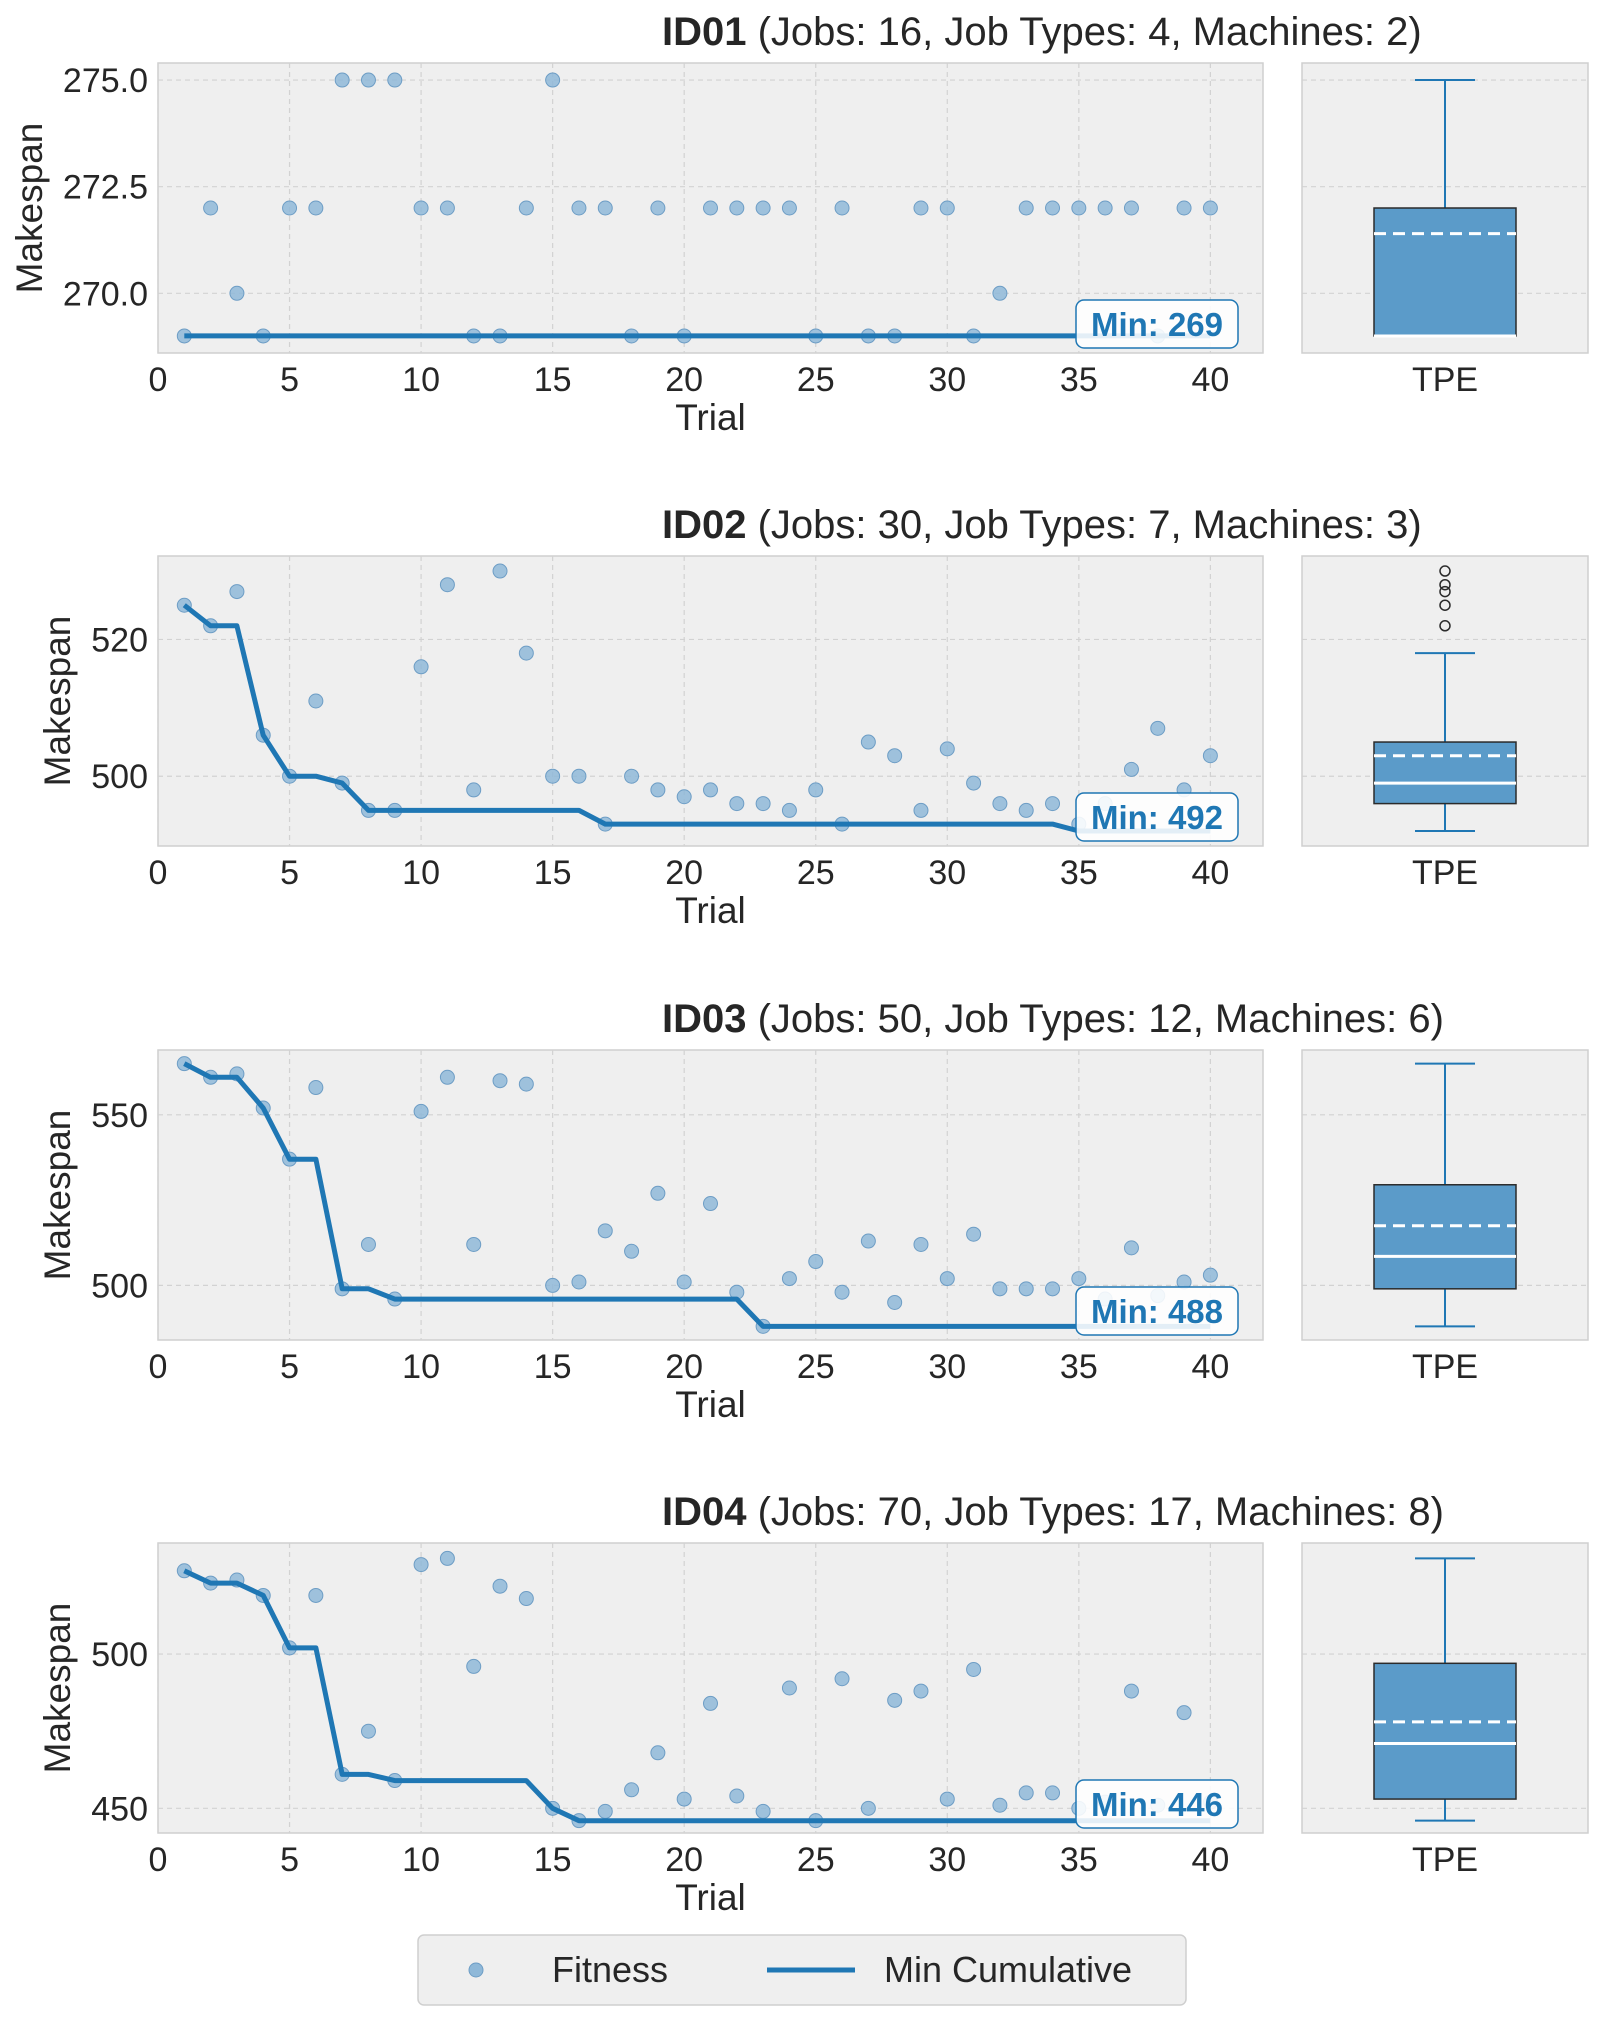  I want to click on panel-title-details: (Jobs: 50, Job Types: 12, Machines: 6), so click(1095, 1019).